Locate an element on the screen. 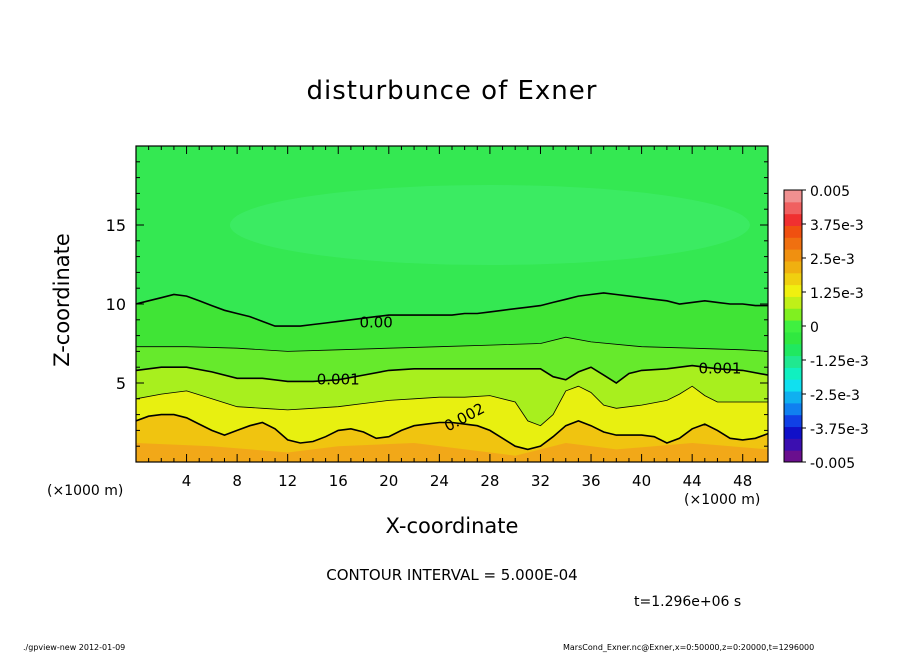 The width and height of the screenshot is (904, 654). colorbar-label: 0.005 is located at coordinates (830, 192).